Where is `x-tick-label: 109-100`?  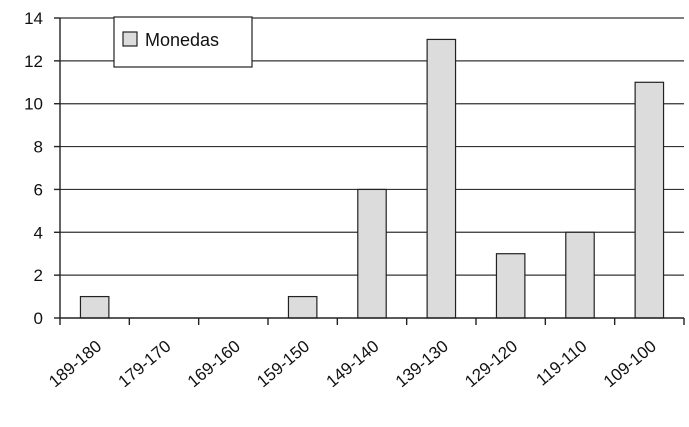 x-tick-label: 109-100 is located at coordinates (630, 364).